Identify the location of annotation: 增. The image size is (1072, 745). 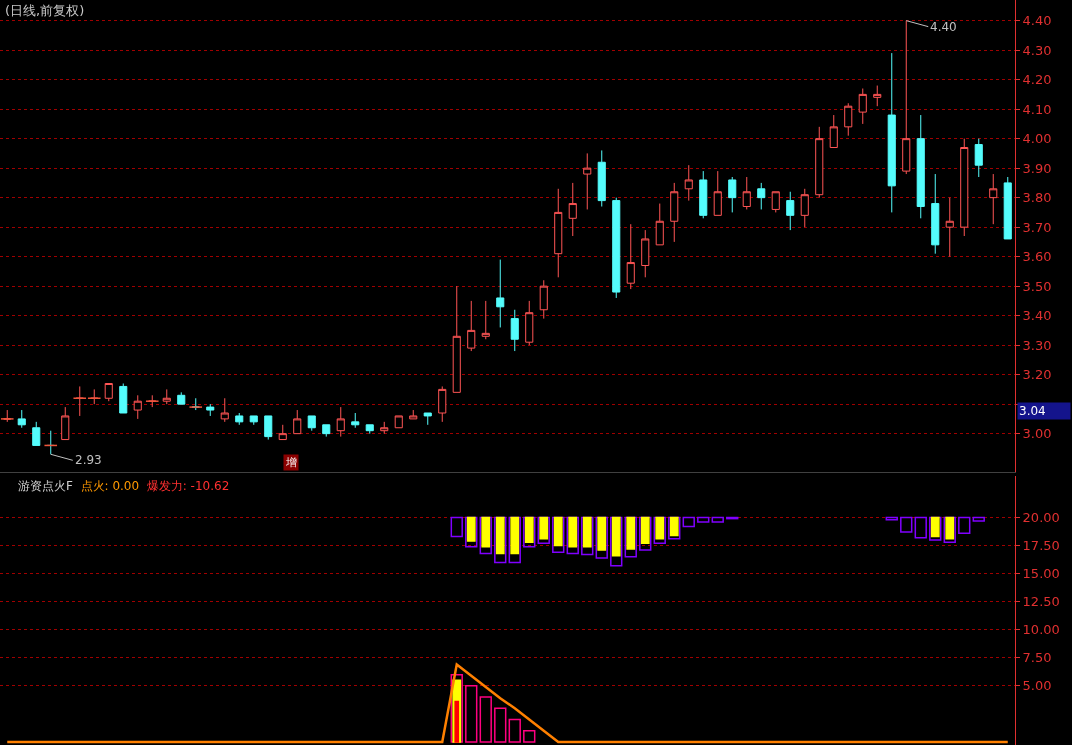
(291, 462).